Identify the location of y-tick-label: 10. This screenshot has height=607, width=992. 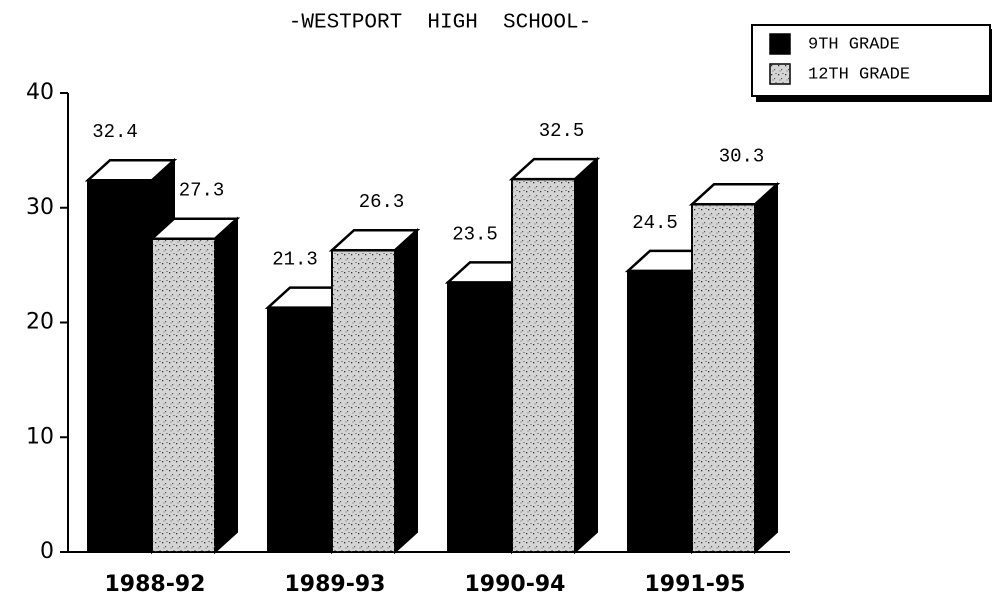
(40, 436).